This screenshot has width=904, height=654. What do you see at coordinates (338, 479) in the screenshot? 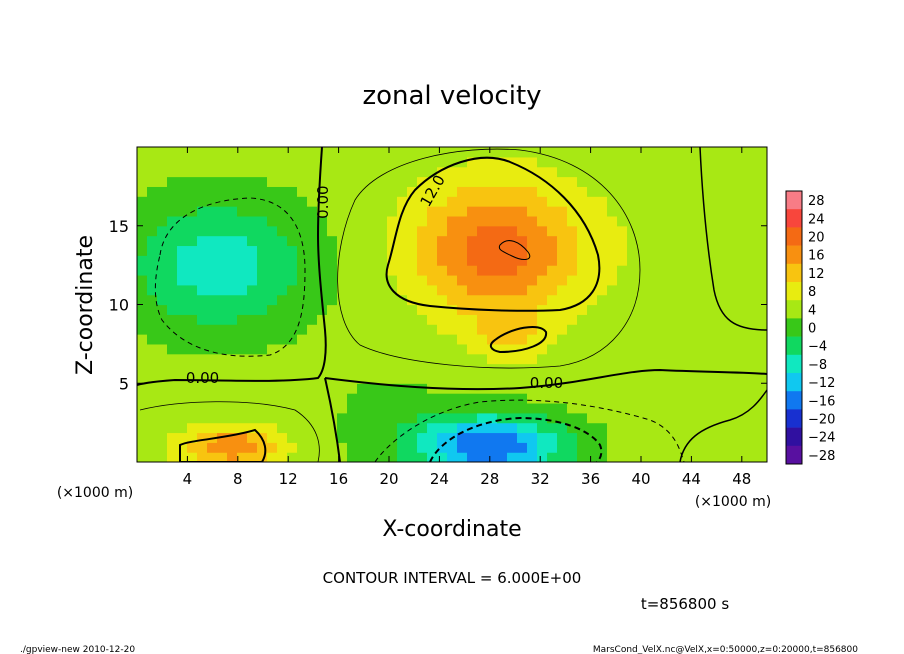
I see `x-tick-label: 16` at bounding box center [338, 479].